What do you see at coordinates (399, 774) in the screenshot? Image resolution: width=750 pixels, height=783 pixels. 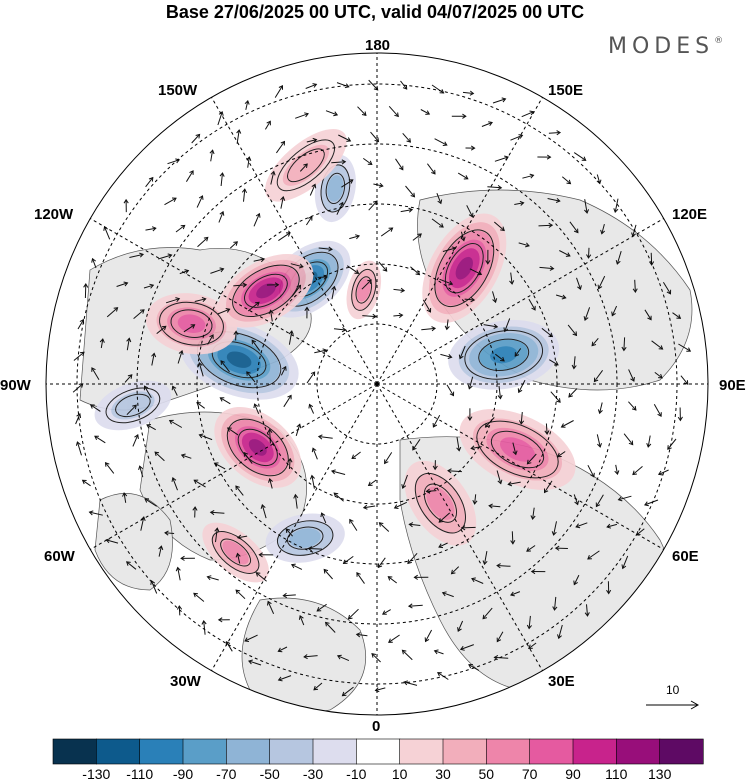 I see `colorbar-tick-label: 10` at bounding box center [399, 774].